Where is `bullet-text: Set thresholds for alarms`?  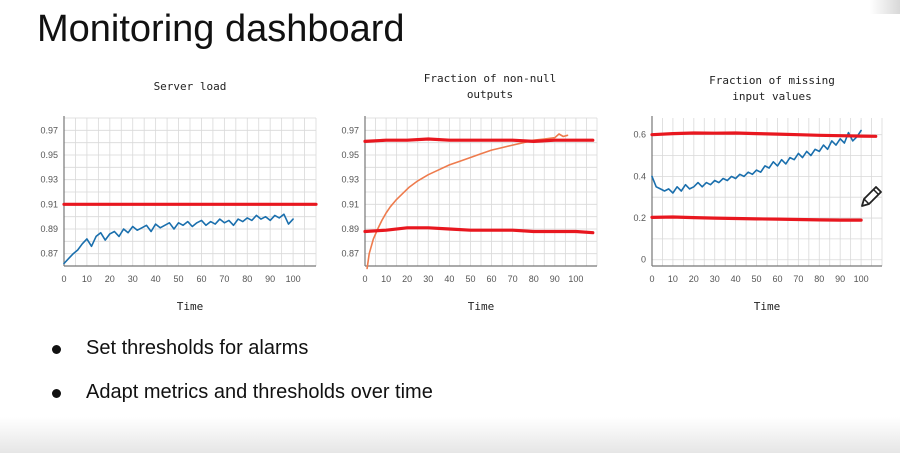 bullet-text: Set thresholds for alarms is located at coordinates (197, 348).